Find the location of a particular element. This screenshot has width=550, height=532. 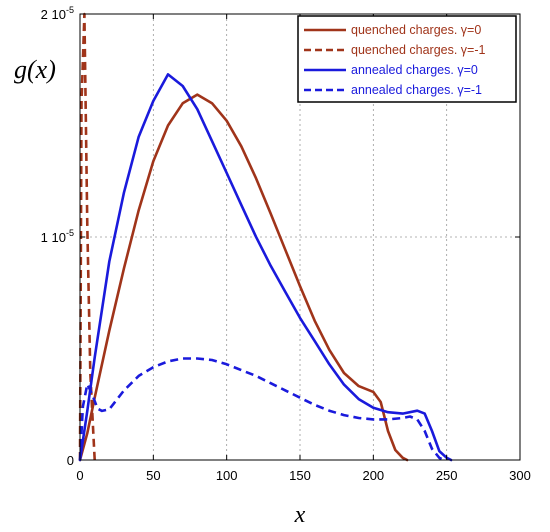

x-tick-label: 150 is located at coordinates (300, 475).